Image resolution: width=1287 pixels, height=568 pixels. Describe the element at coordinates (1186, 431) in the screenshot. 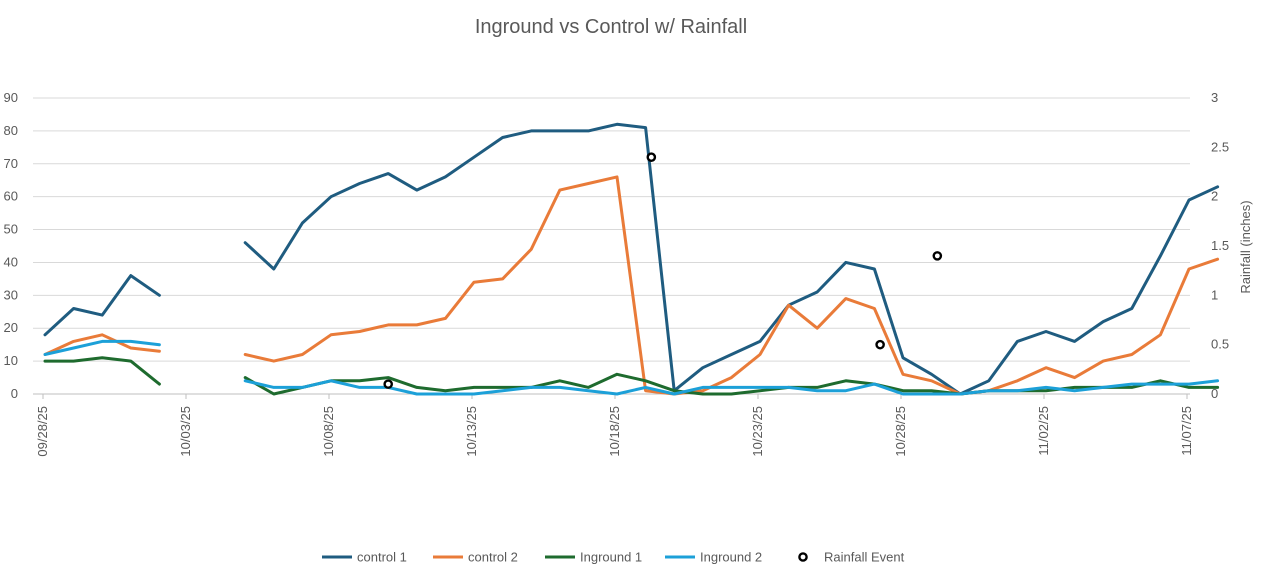

I see `x-tick-label: 11/07/25` at that location.